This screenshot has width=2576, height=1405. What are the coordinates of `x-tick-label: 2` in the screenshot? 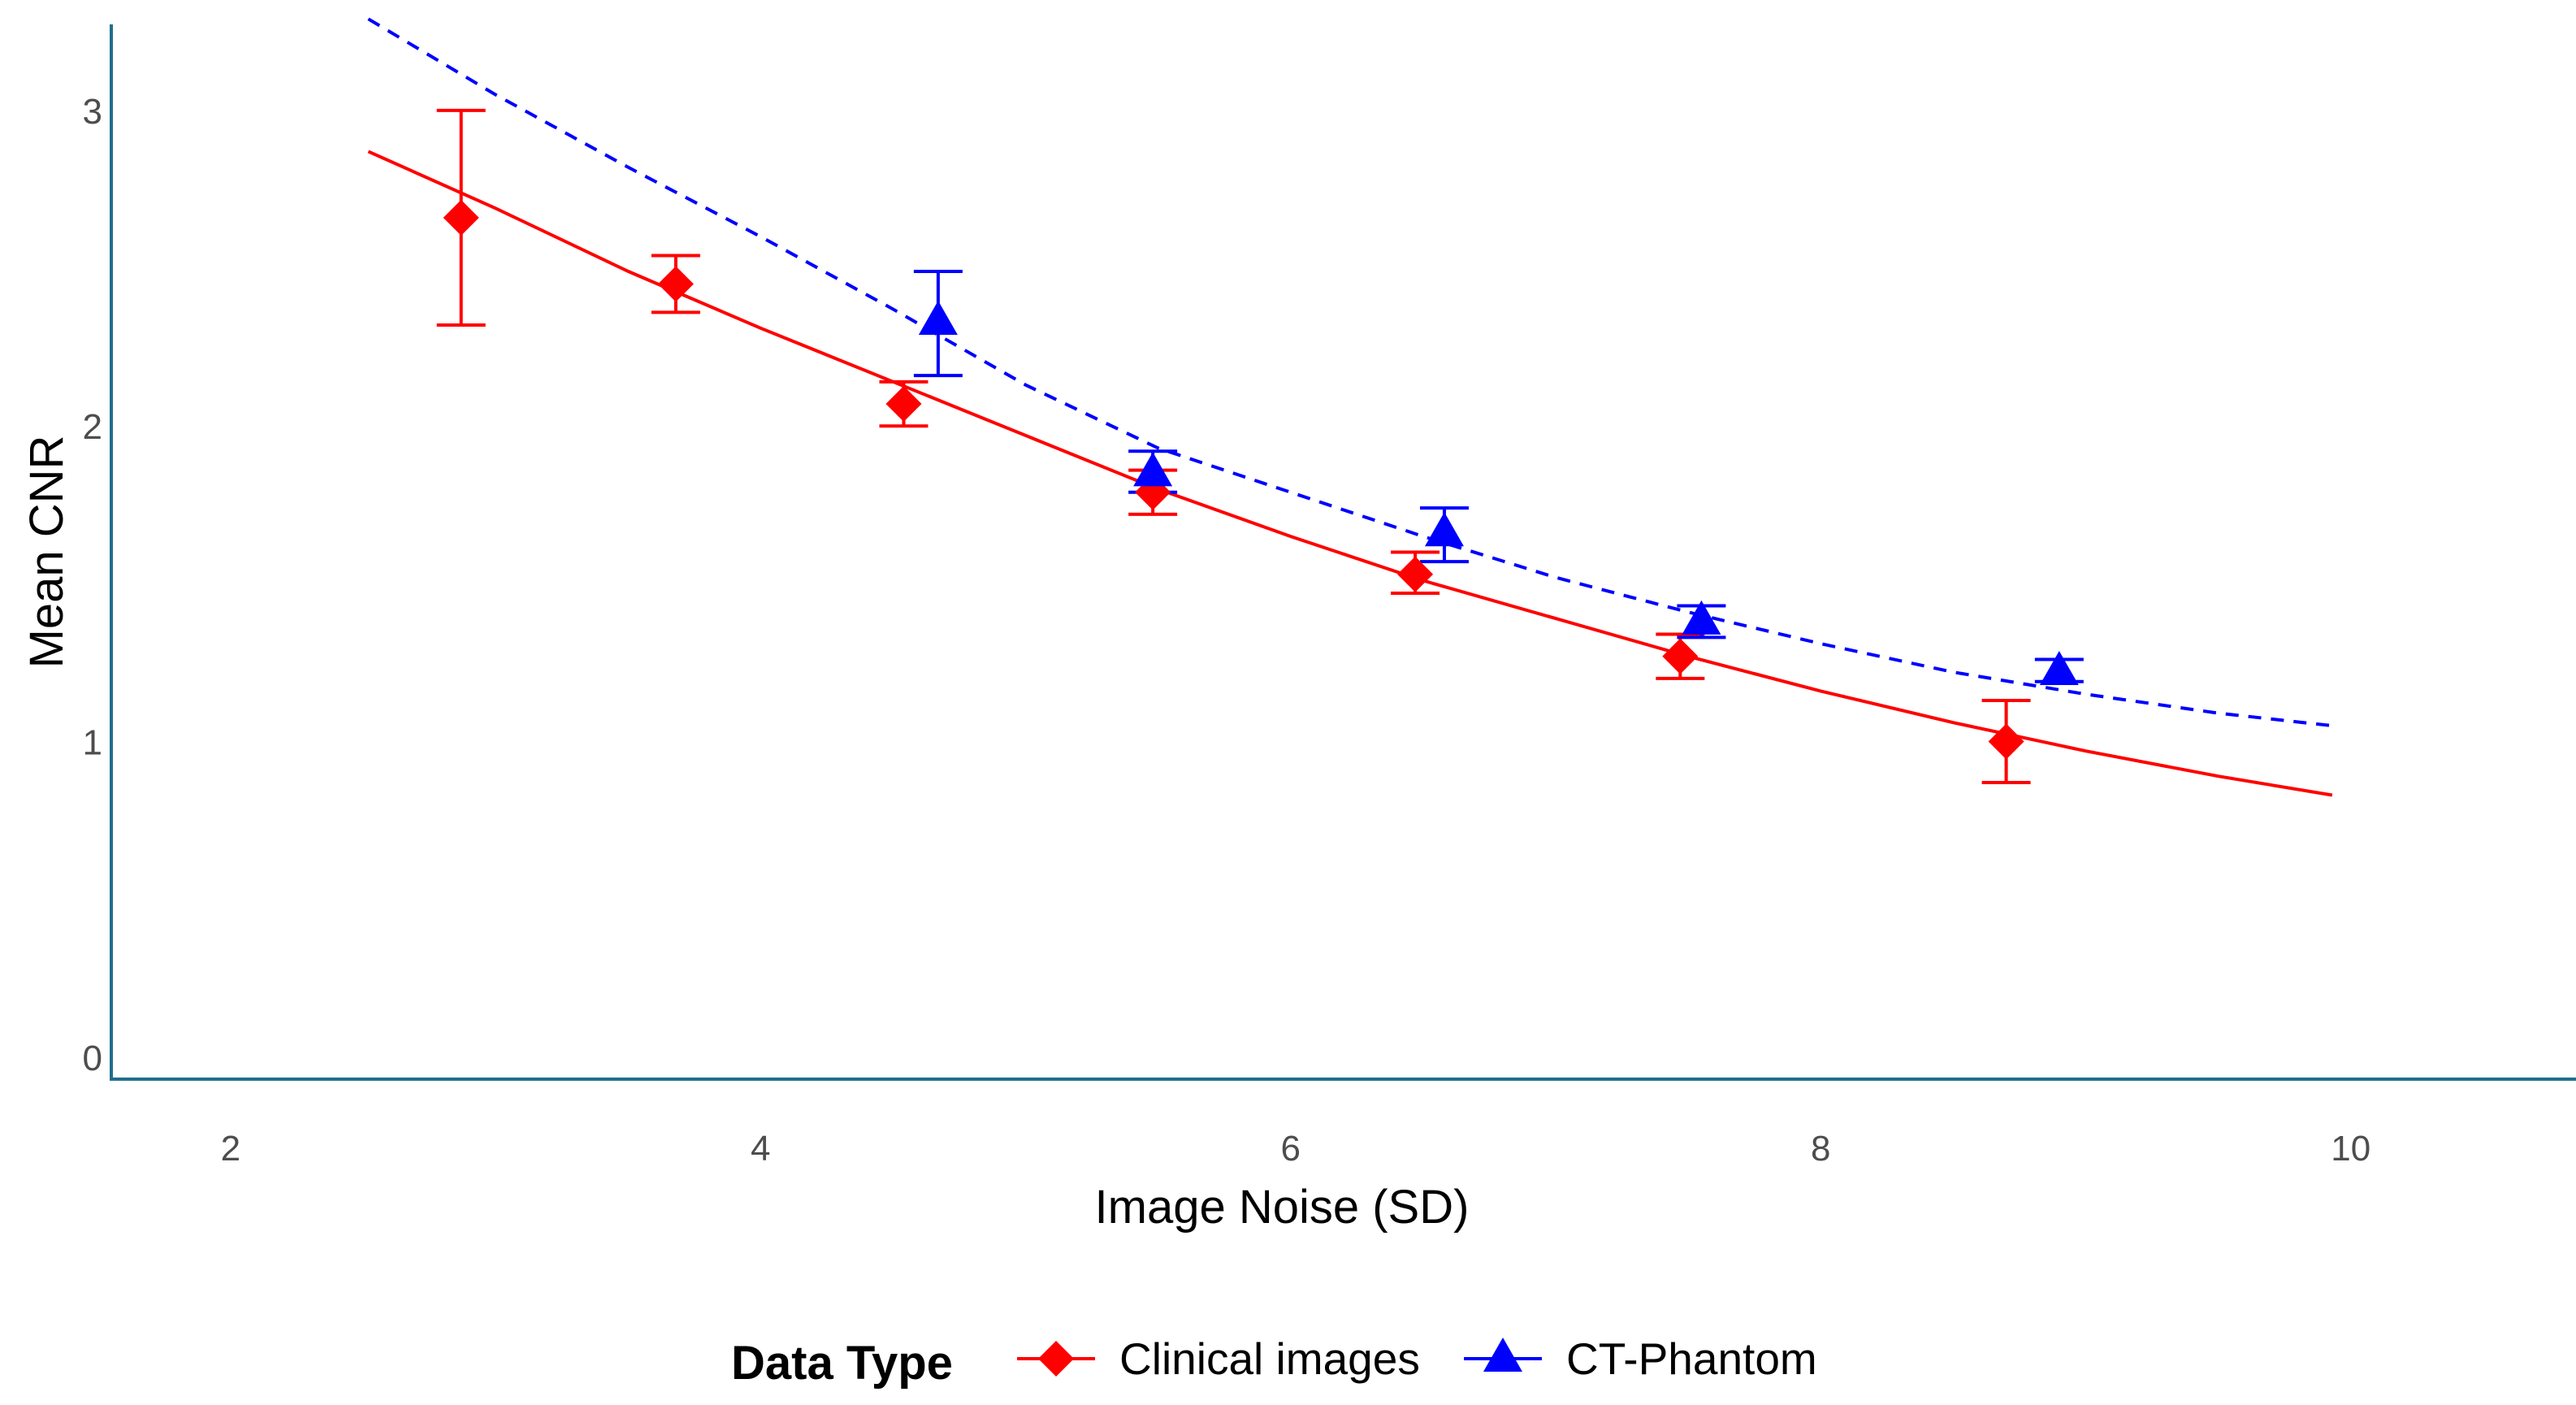 It's located at (230, 1149).